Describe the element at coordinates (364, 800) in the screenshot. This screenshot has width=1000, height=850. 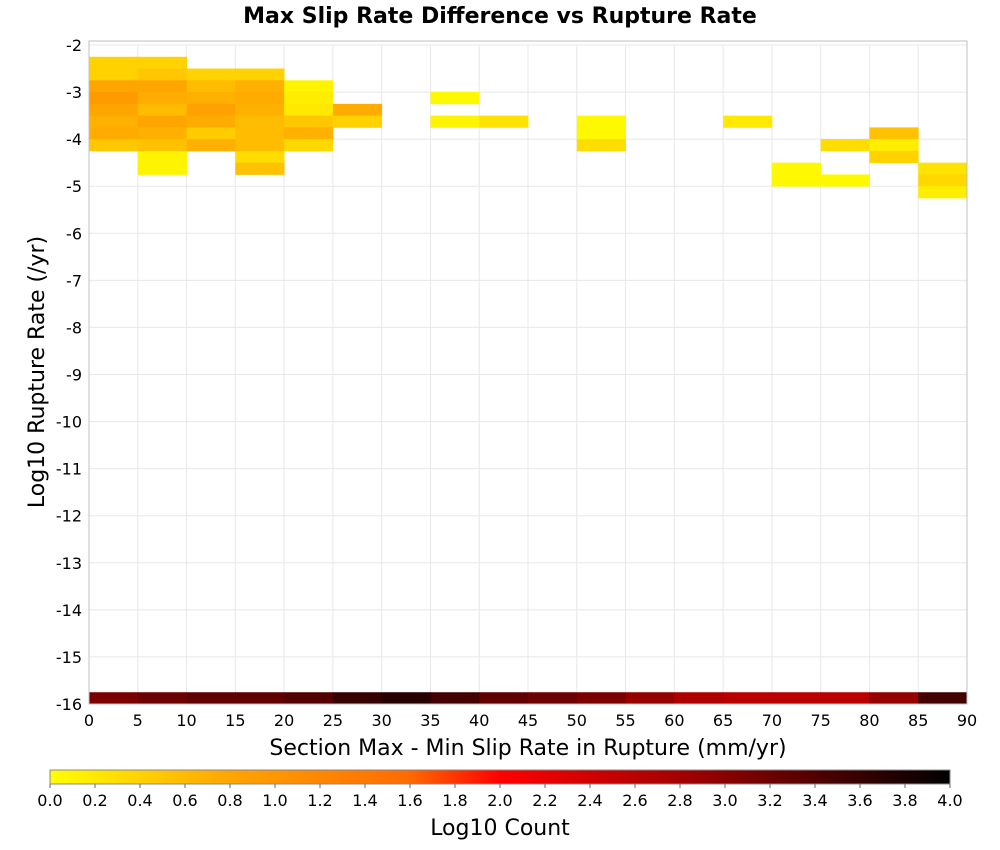
I see `colorbar-tick-label: 1.4` at that location.